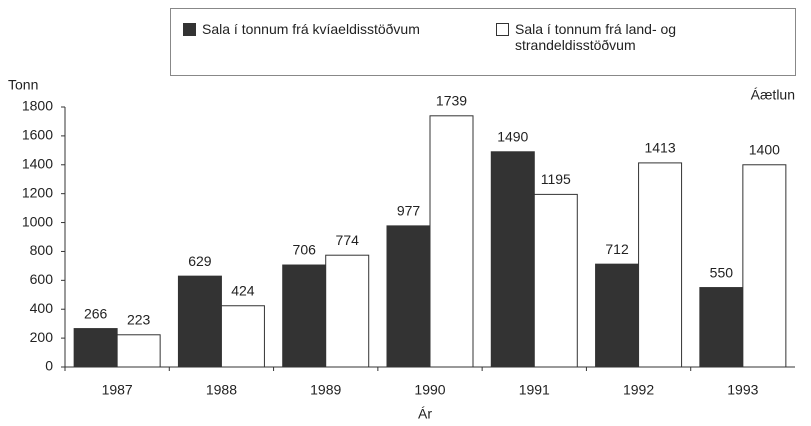 The width and height of the screenshot is (811, 426). What do you see at coordinates (451, 101) in the screenshot?
I see `data-label: 1739` at bounding box center [451, 101].